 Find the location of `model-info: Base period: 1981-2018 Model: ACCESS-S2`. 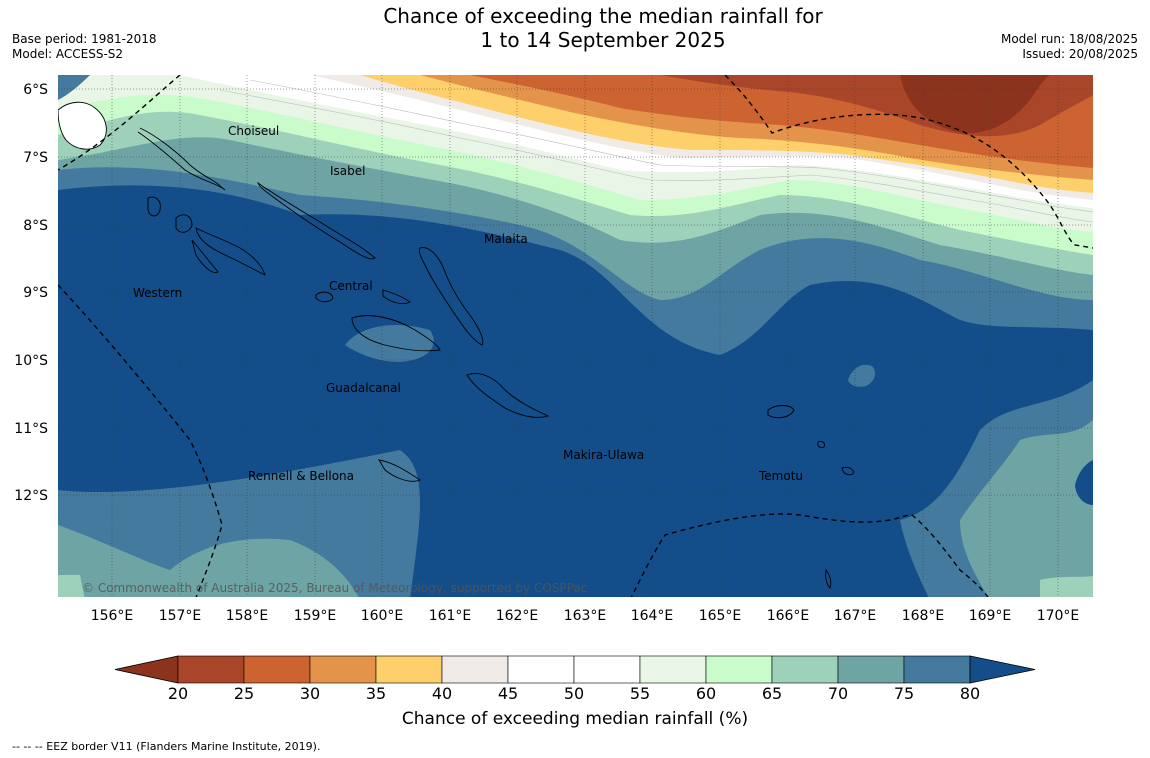

model-info: Base period: 1981-2018 Model: ACCESS-S2 is located at coordinates (84, 47).